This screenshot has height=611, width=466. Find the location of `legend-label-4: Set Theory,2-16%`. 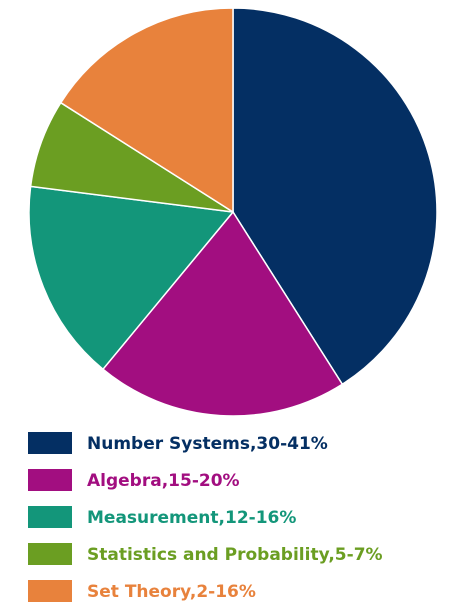

legend-label-4: Set Theory,2-16% is located at coordinates (171, 592).